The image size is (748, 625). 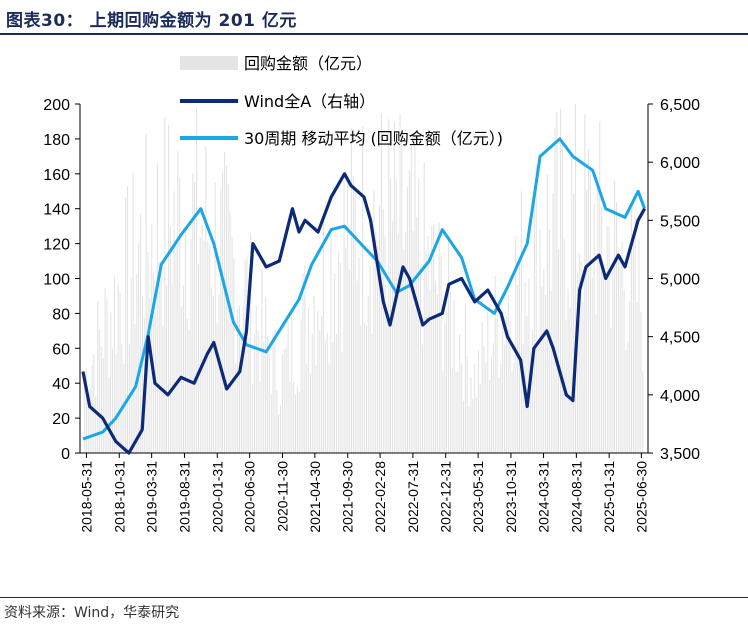 I want to click on left-tick-label: 180, so click(x=56, y=140).